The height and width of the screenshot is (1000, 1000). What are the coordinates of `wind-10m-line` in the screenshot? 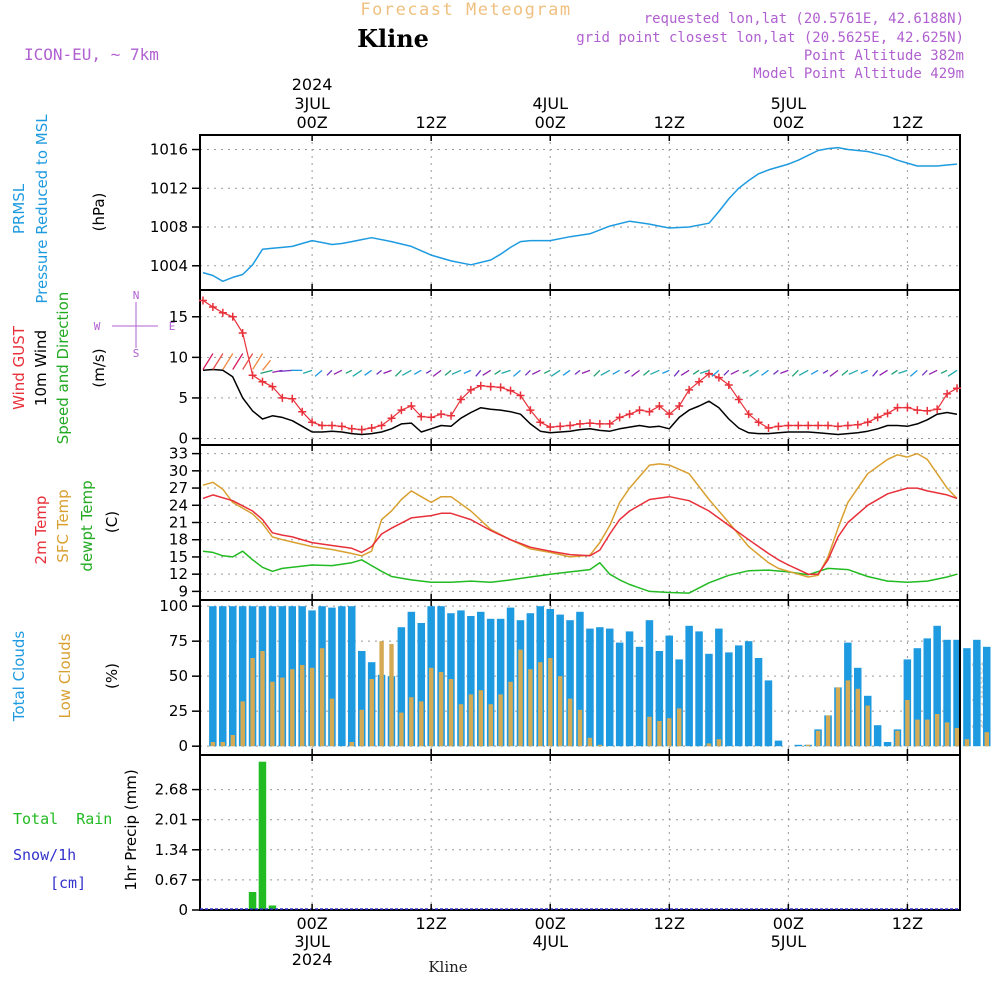 It's located at (580, 402).